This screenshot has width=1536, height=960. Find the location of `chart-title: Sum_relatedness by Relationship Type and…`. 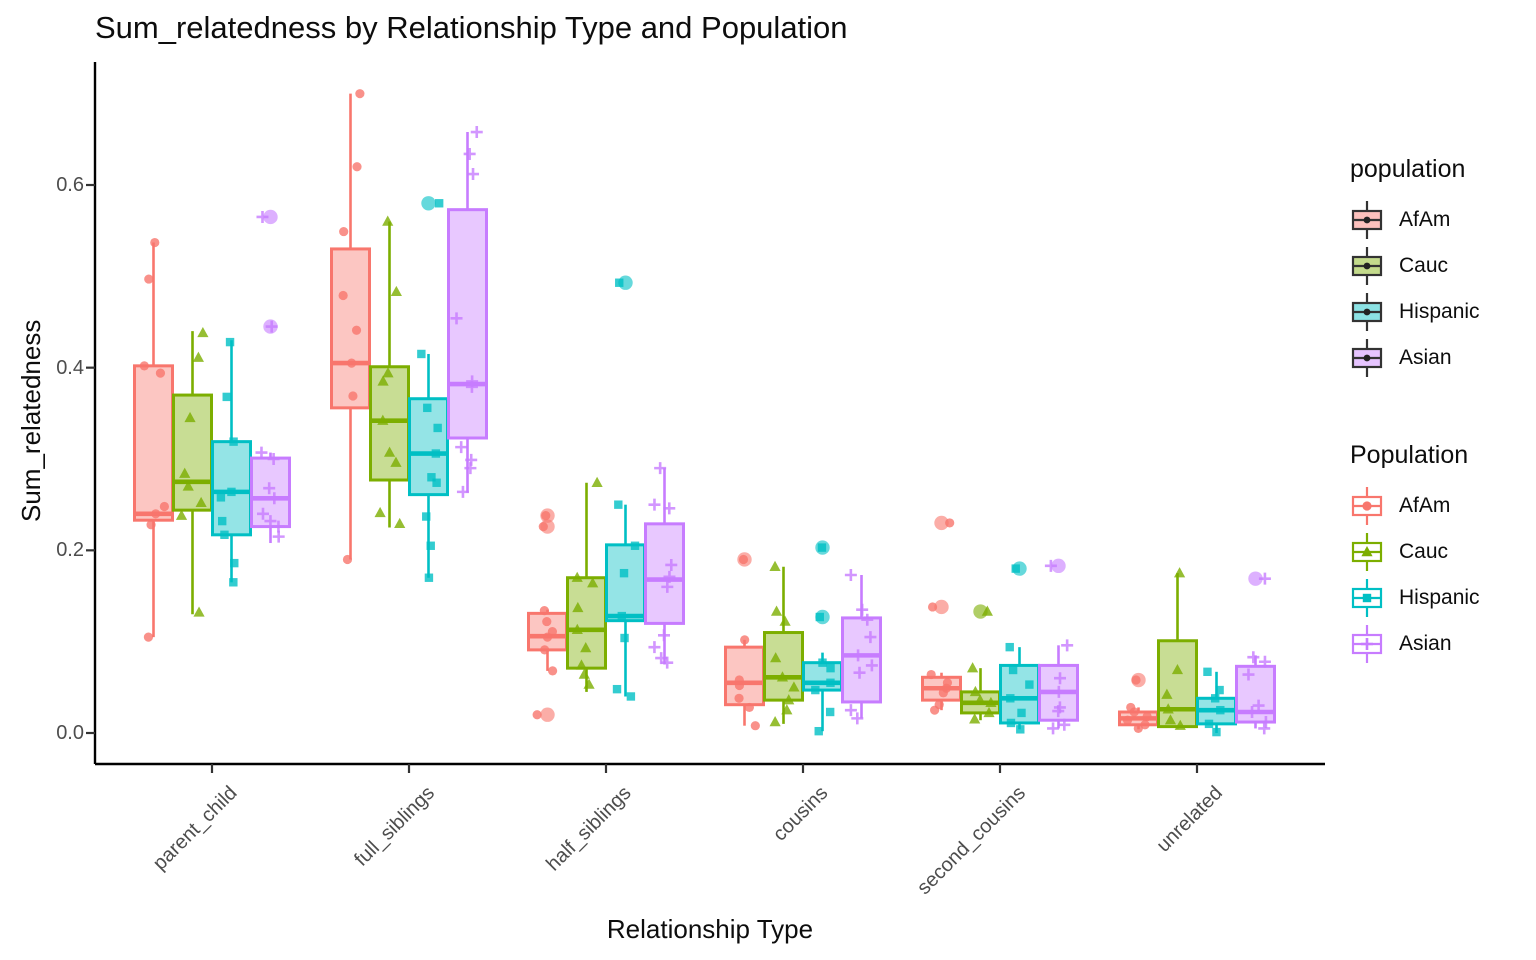

chart-title: Sum_relatedness by Relationship Type and… is located at coordinates (471, 27).